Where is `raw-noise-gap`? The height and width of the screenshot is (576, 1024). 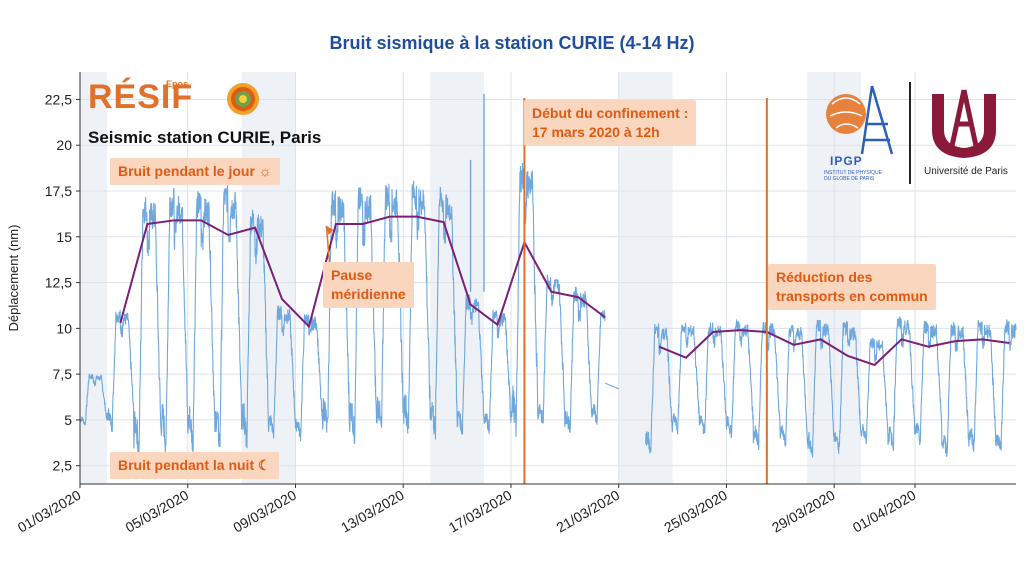 raw-noise-gap is located at coordinates (612, 386).